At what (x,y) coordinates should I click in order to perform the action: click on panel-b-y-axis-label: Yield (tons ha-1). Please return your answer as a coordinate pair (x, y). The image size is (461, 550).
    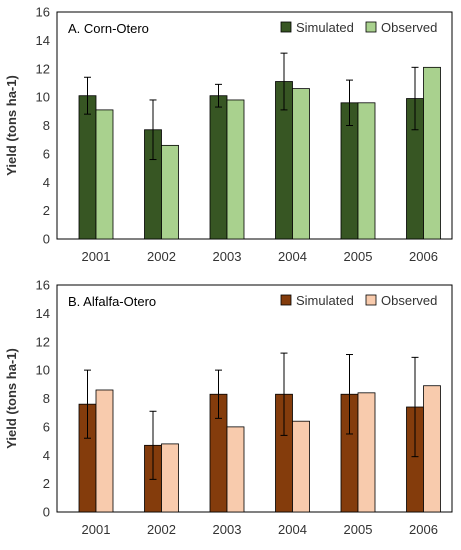
    Looking at the image, I should click on (11, 398).